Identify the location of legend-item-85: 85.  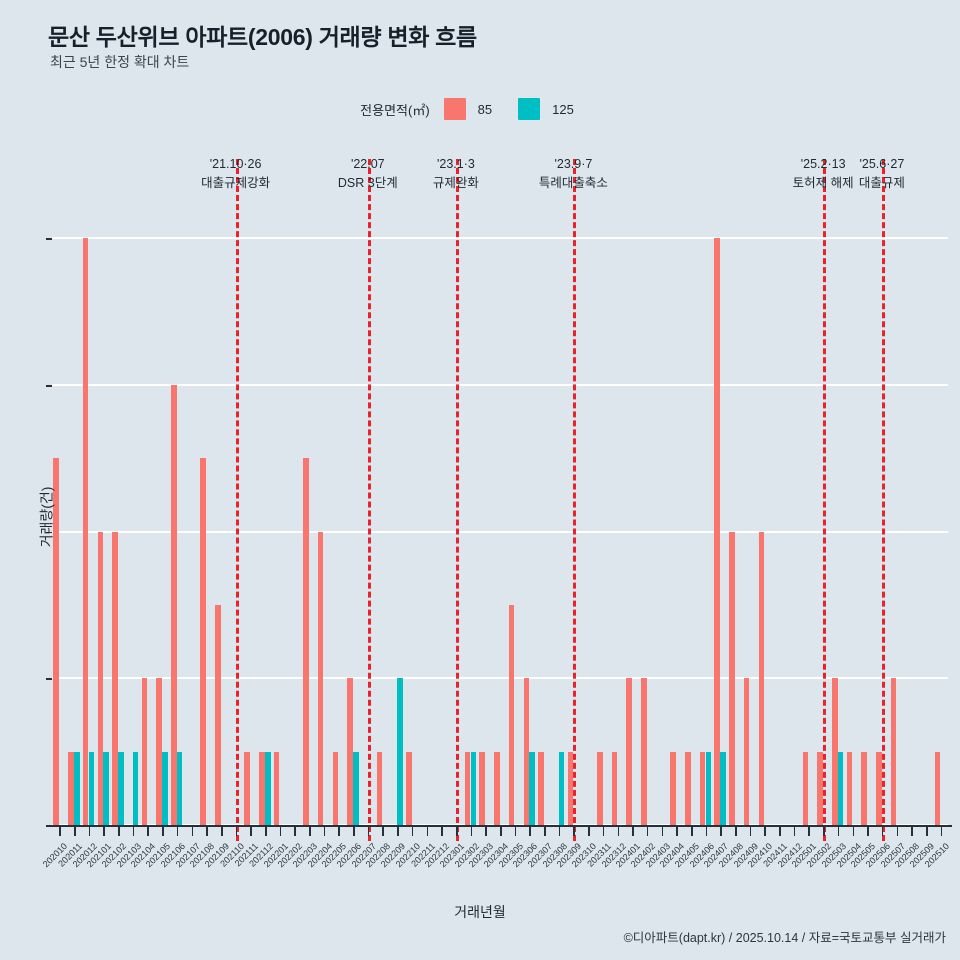
(468, 109).